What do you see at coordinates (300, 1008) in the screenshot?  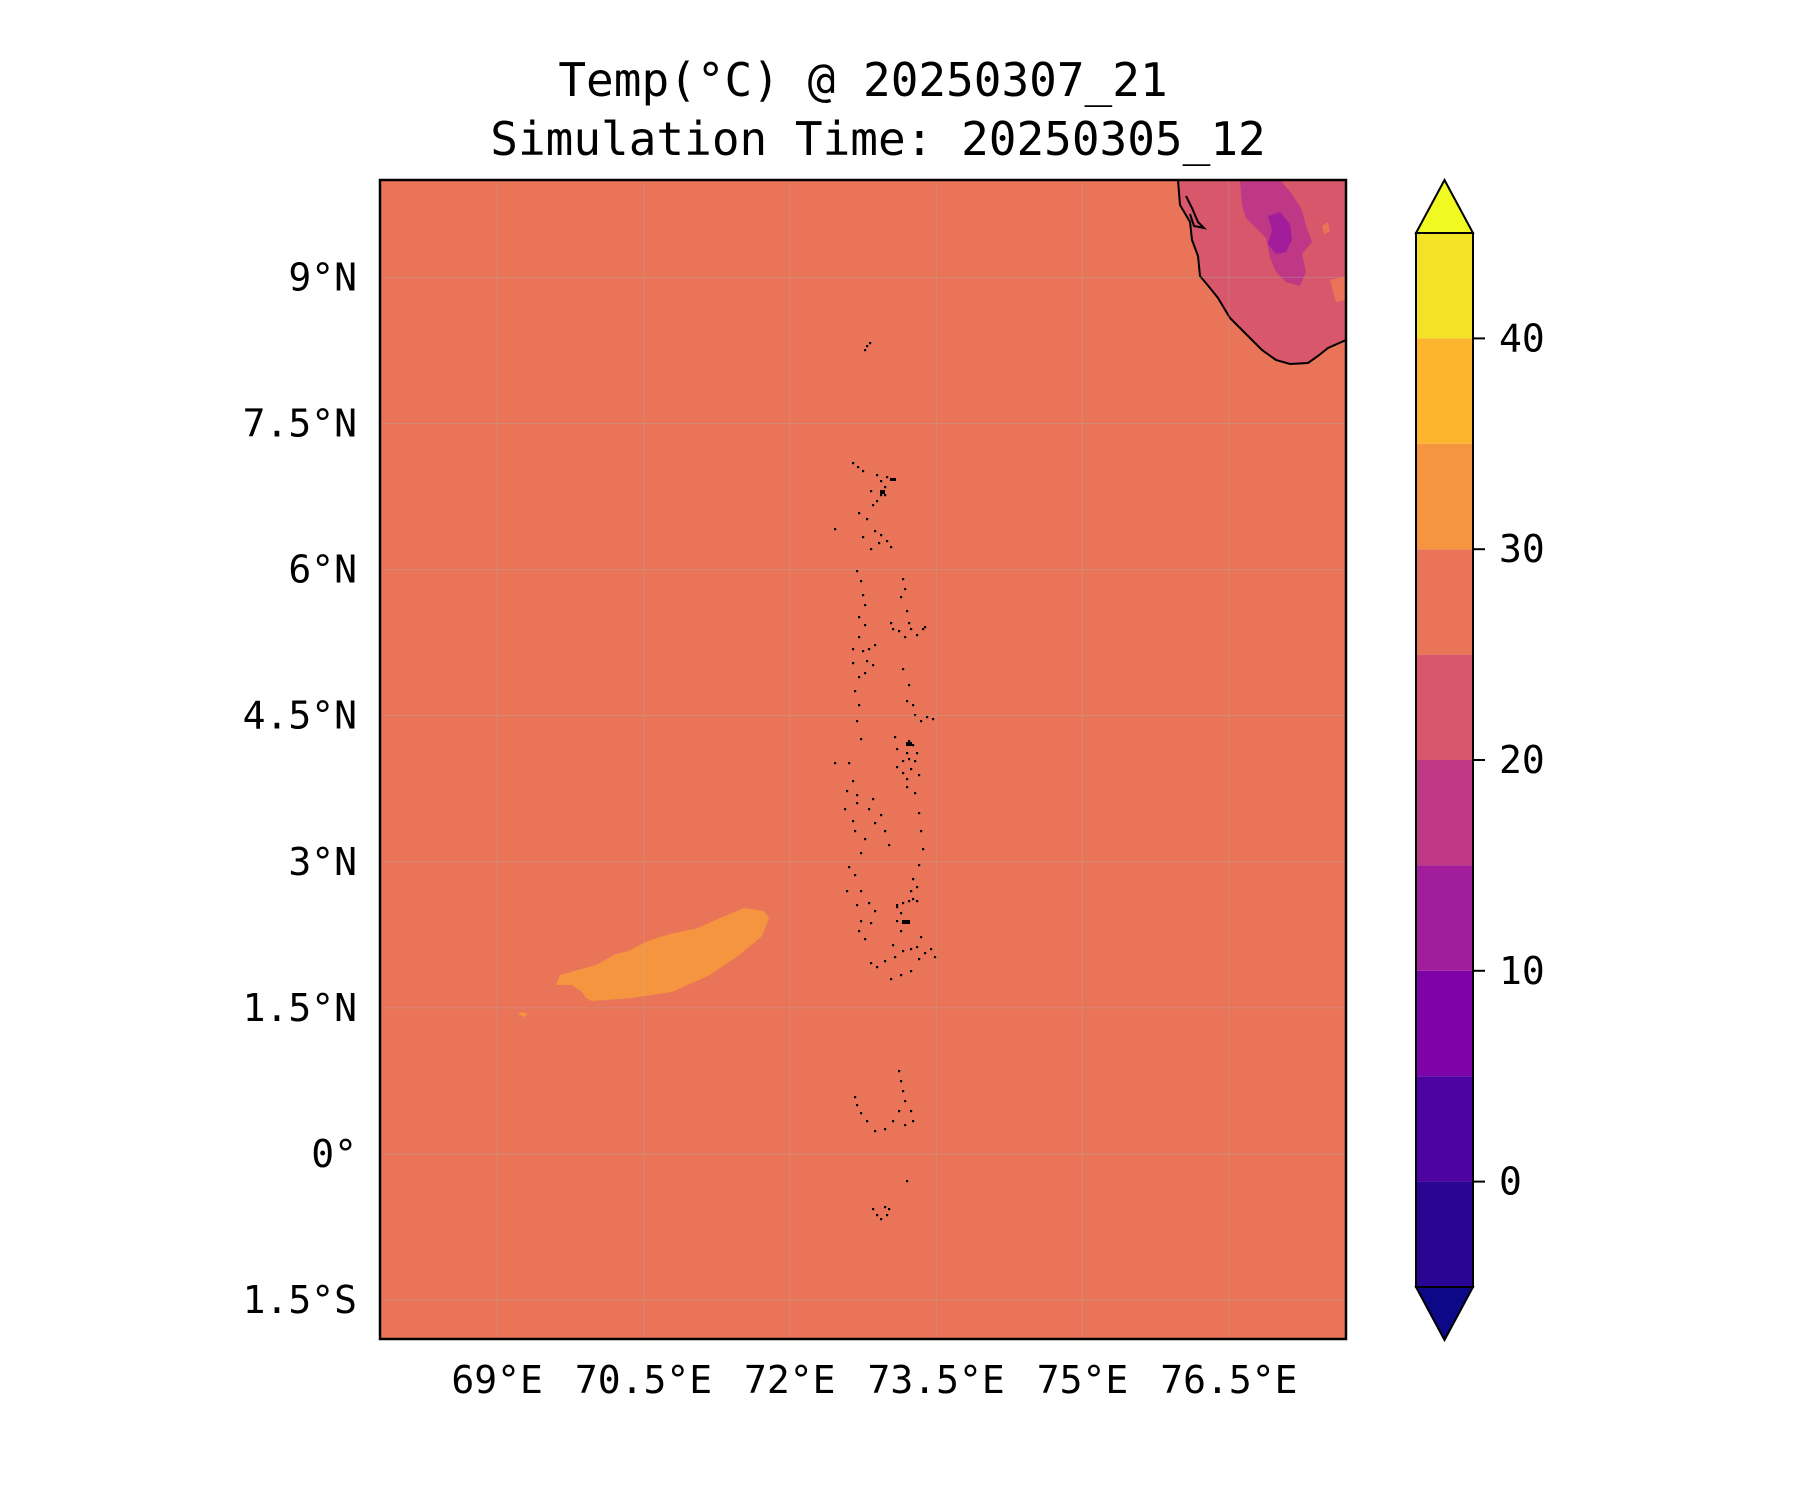 I see `y-tick-label: 1.5°N` at bounding box center [300, 1008].